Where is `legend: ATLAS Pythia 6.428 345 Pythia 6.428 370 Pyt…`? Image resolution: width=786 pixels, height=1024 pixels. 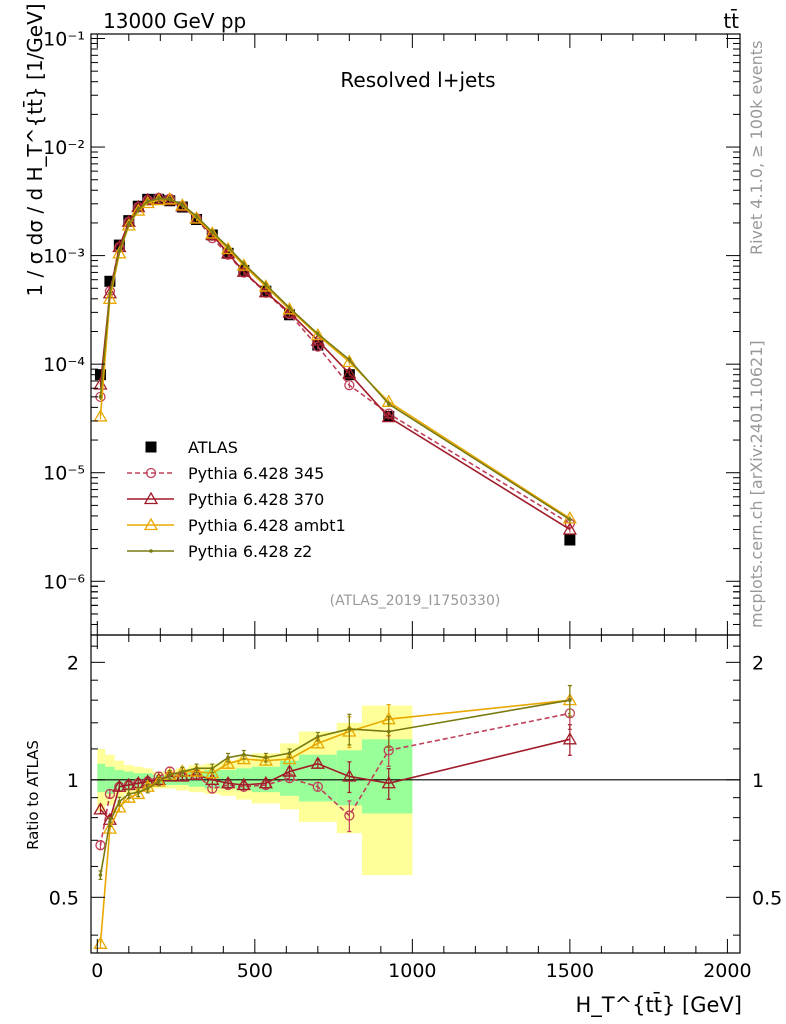 legend: ATLAS Pythia 6.428 345 Pythia 6.428 370 Pyt… is located at coordinates (236, 499).